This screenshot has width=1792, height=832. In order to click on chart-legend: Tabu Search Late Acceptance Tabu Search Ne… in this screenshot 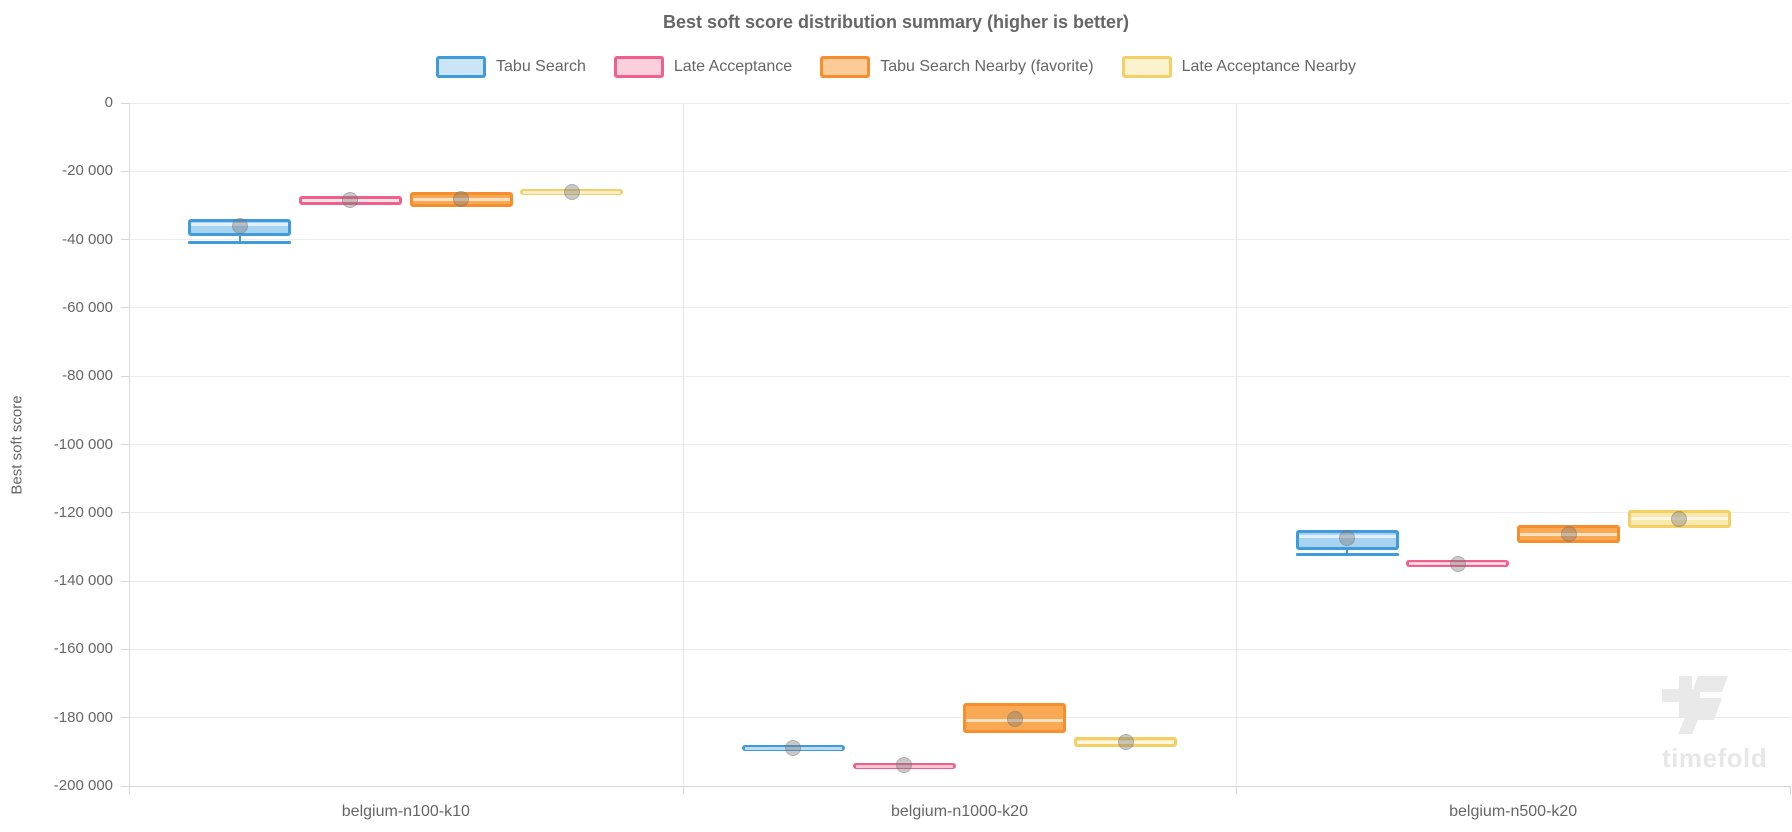, I will do `click(896, 67)`.